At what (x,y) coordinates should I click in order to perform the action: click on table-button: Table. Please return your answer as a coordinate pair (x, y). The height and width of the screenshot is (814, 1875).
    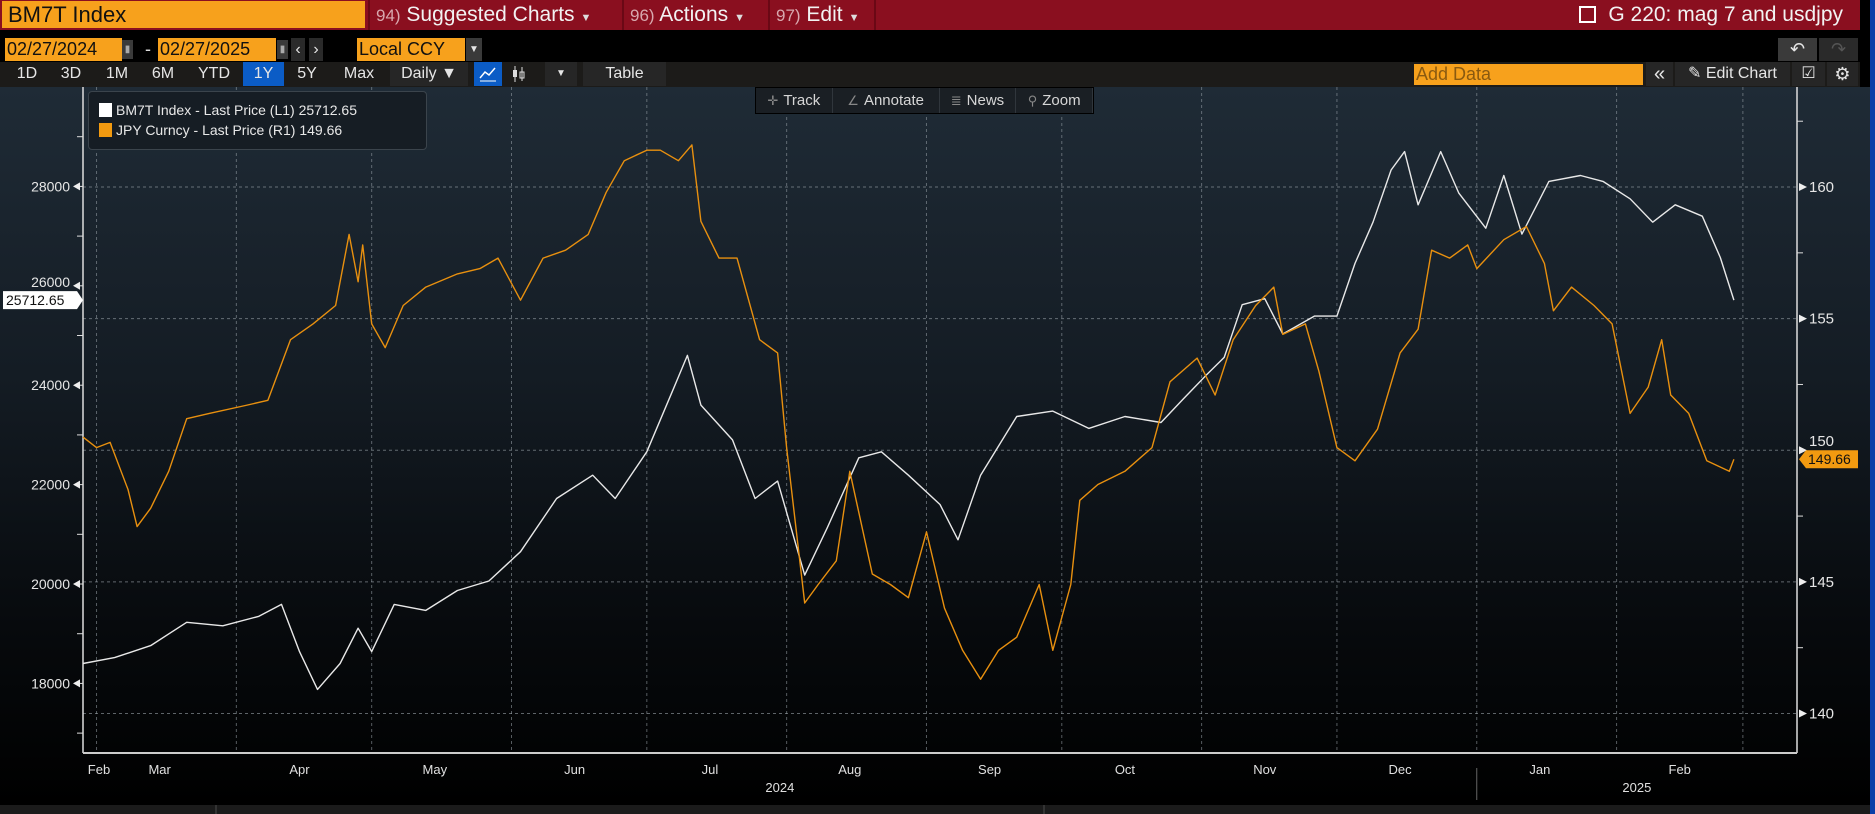
    Looking at the image, I should click on (624, 74).